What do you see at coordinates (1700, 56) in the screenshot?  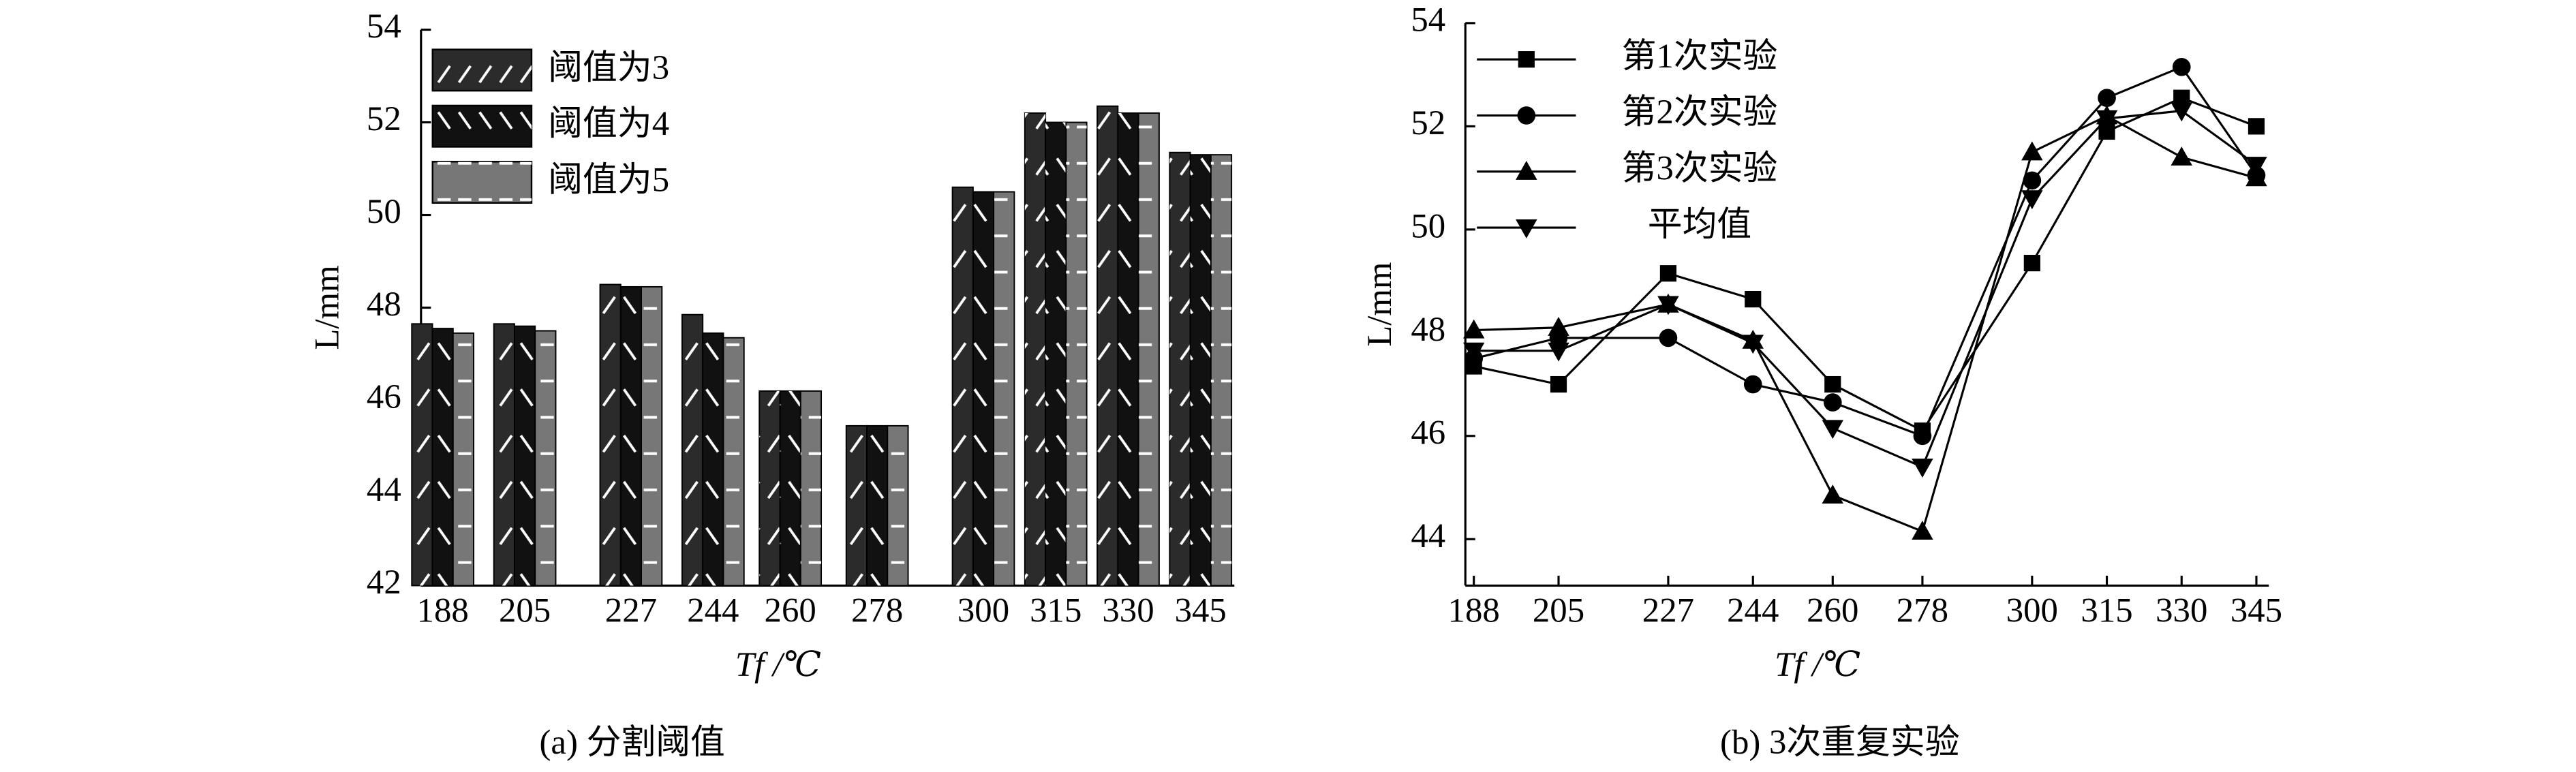 I see `legend-label: 第1次实验` at bounding box center [1700, 56].